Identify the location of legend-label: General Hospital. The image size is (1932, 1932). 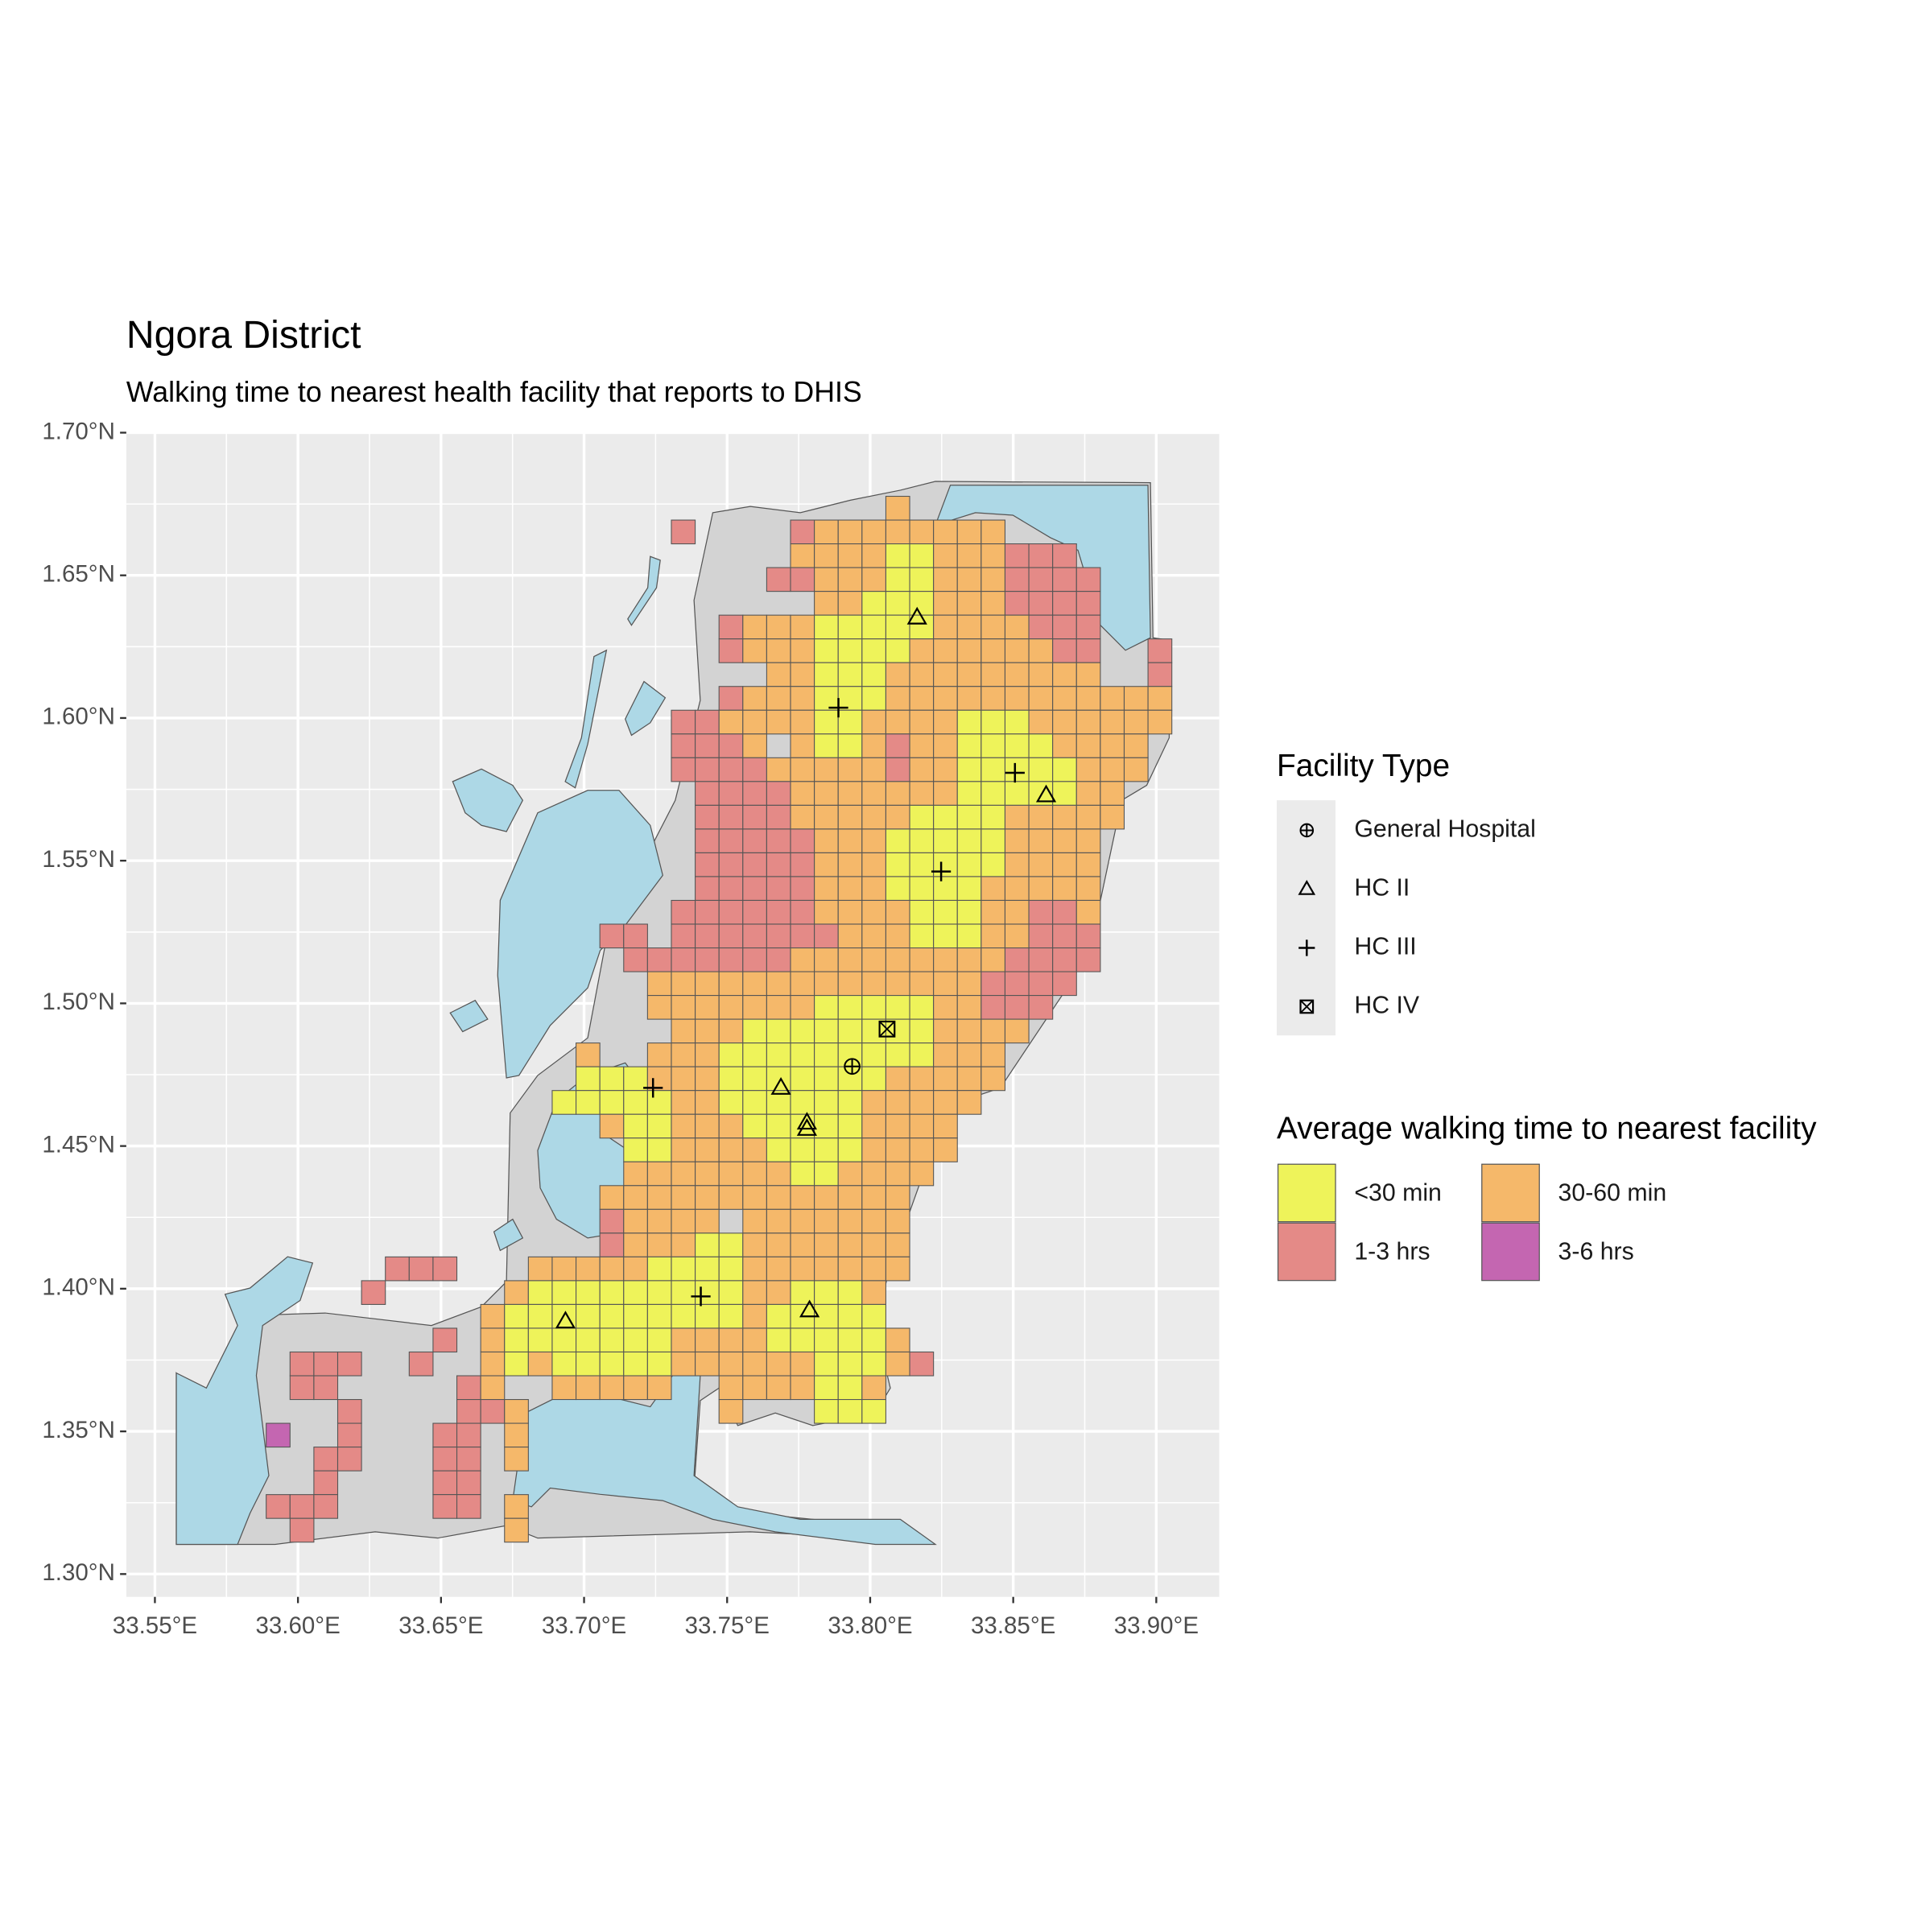
(1445, 828).